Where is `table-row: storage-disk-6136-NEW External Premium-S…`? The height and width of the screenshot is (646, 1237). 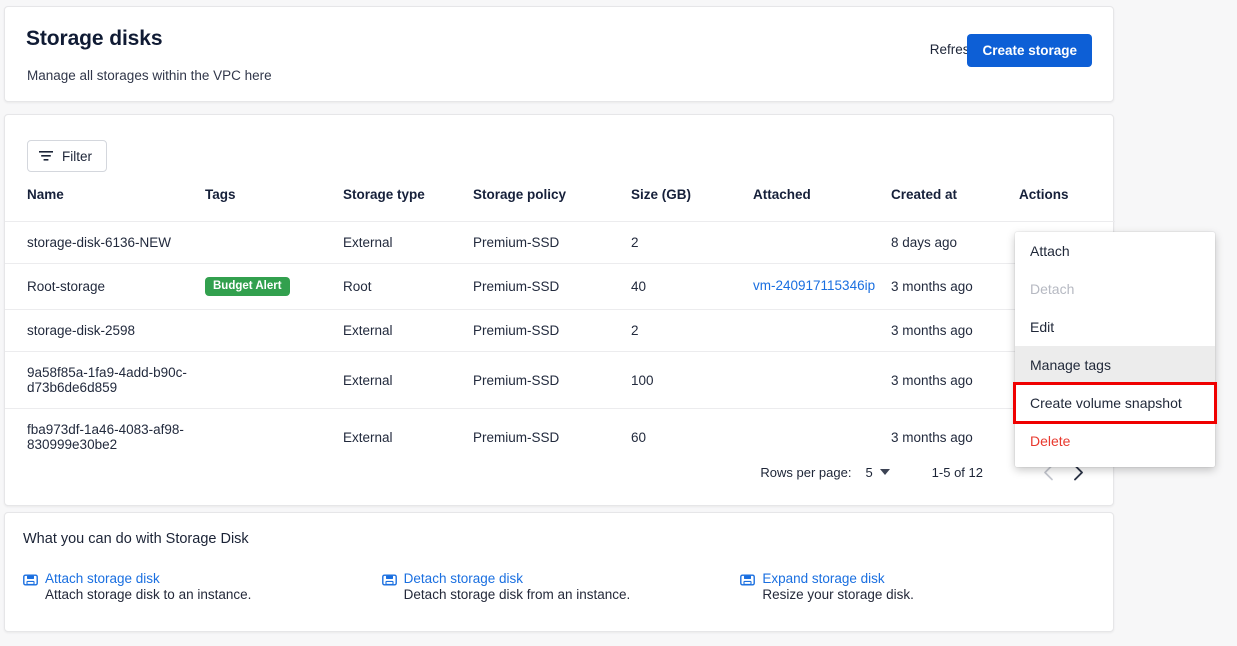
table-row: storage-disk-6136-NEW External Premium-S… is located at coordinates (560, 241).